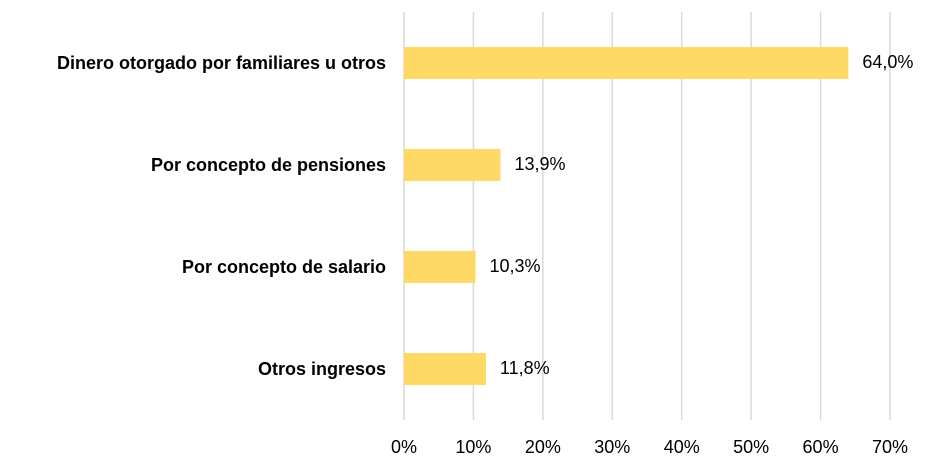 The width and height of the screenshot is (934, 458). I want to click on x-tick-label: 30%, so click(612, 447).